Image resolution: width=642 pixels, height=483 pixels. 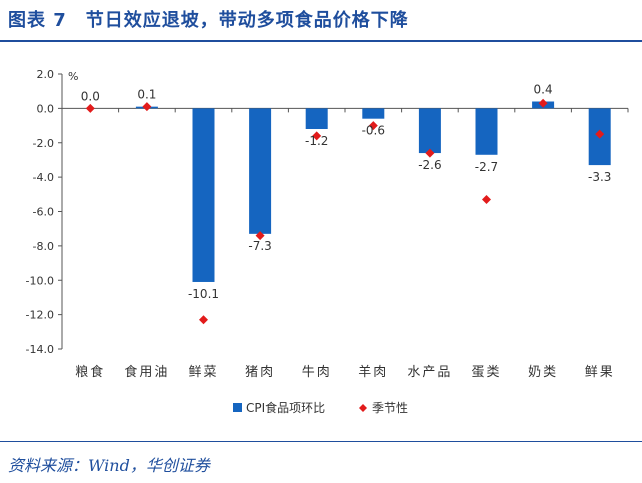 I want to click on x-category-label: 鲜菜, so click(x=203, y=372).